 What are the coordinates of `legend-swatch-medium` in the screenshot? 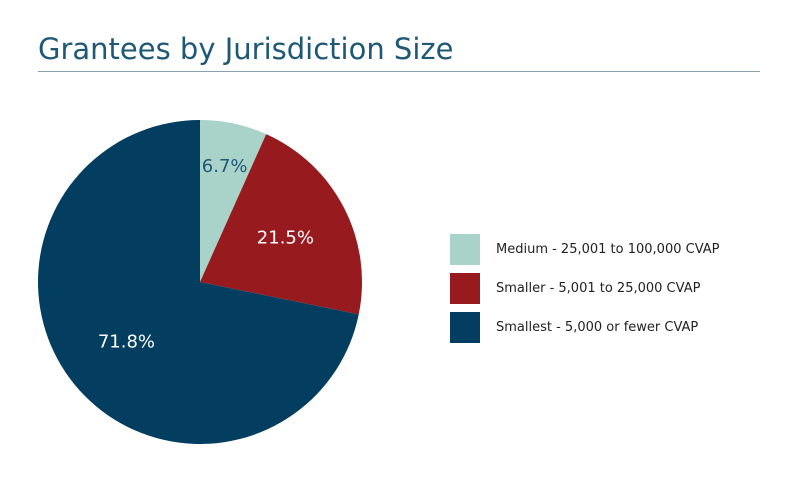 It's located at (465, 249).